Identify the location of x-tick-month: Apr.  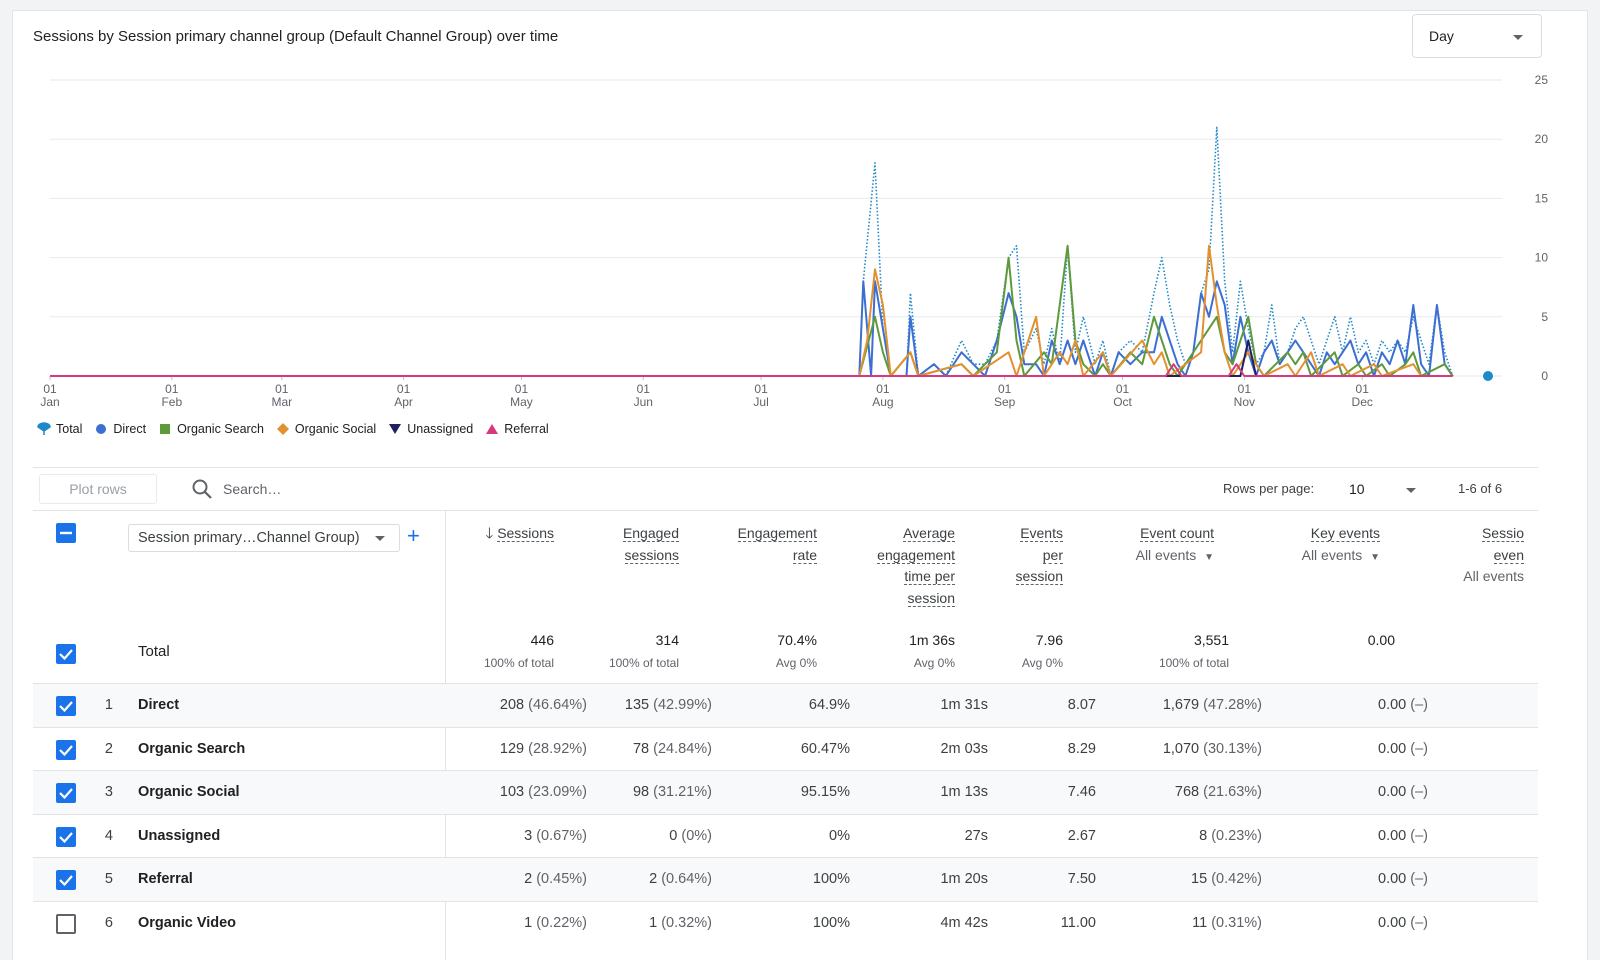
(403, 402).